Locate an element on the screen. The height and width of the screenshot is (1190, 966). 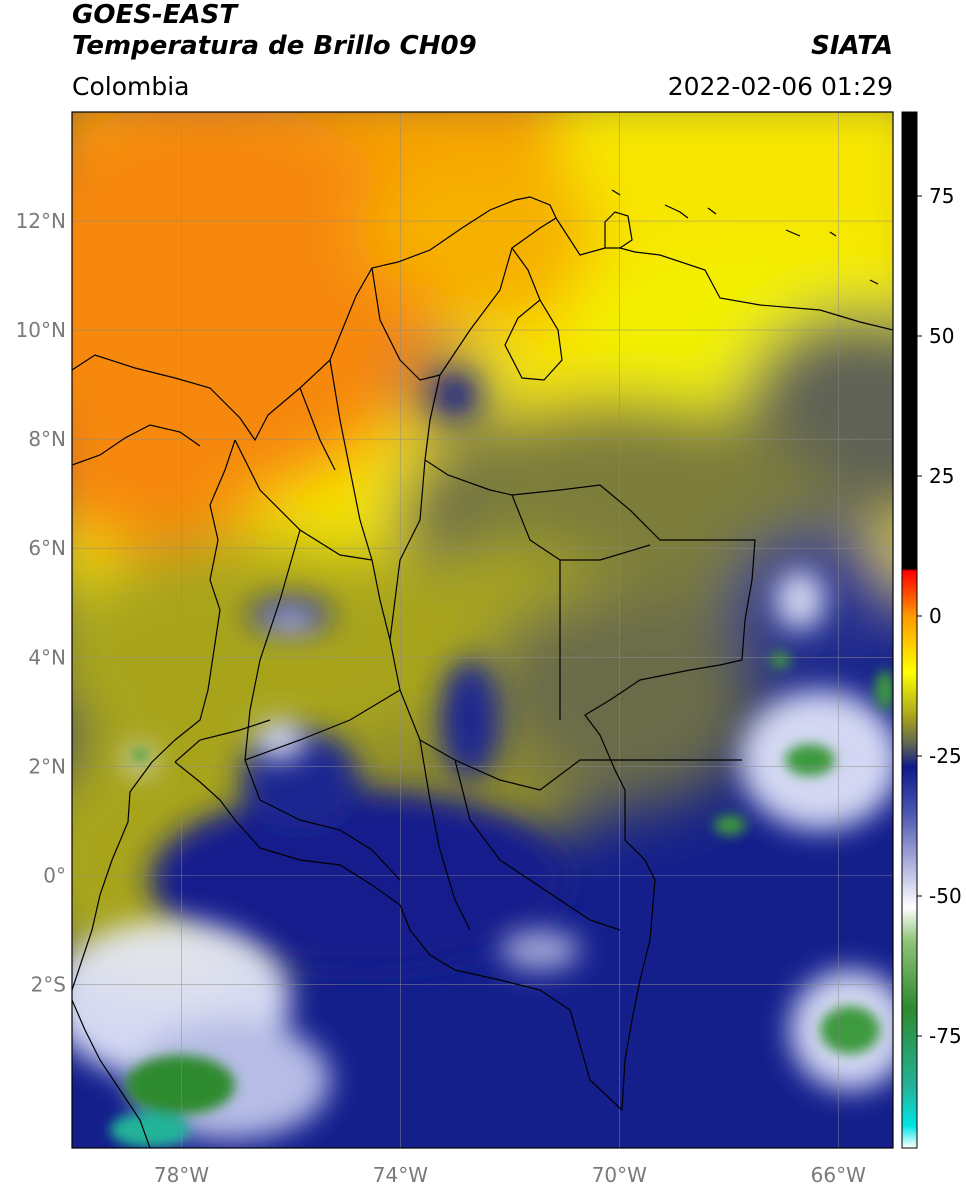
pacific-coastline is located at coordinates (154, 715).